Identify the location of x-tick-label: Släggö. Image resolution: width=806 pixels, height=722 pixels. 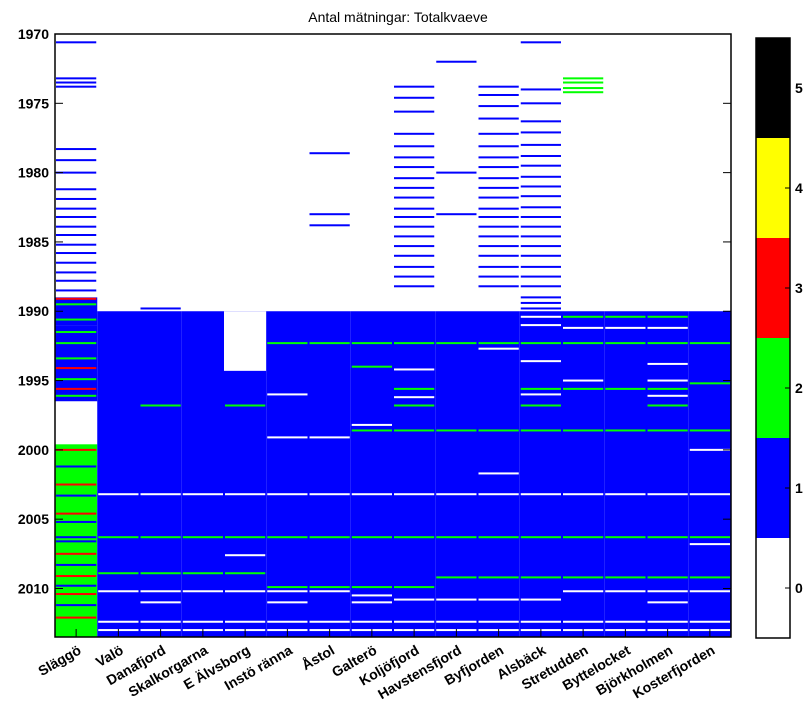
(59, 660).